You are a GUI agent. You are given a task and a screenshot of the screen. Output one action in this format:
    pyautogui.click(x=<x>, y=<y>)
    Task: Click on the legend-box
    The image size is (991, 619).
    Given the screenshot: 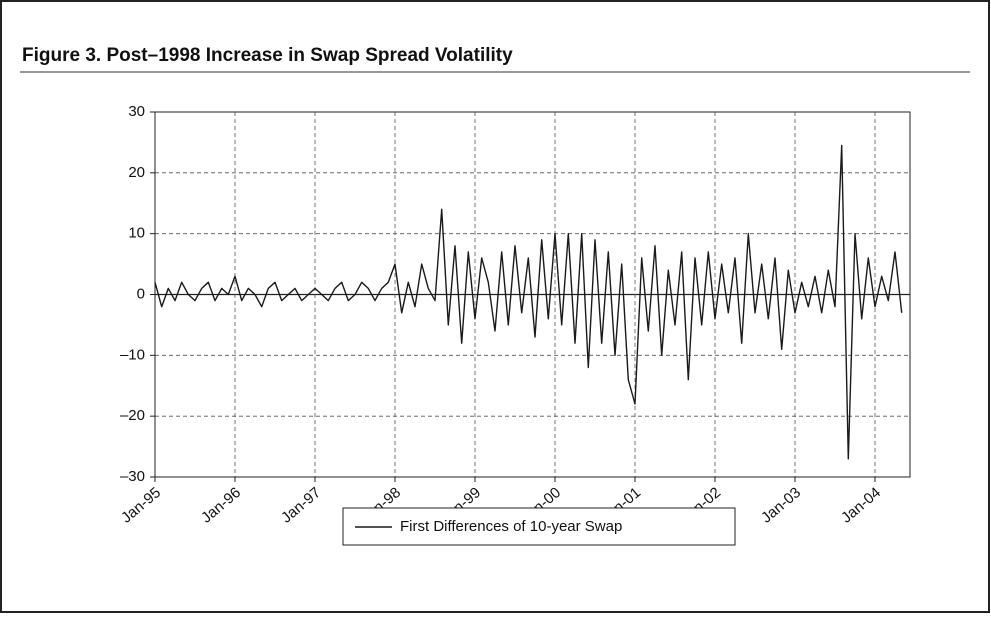 What is the action you would take?
    pyautogui.click(x=539, y=526)
    